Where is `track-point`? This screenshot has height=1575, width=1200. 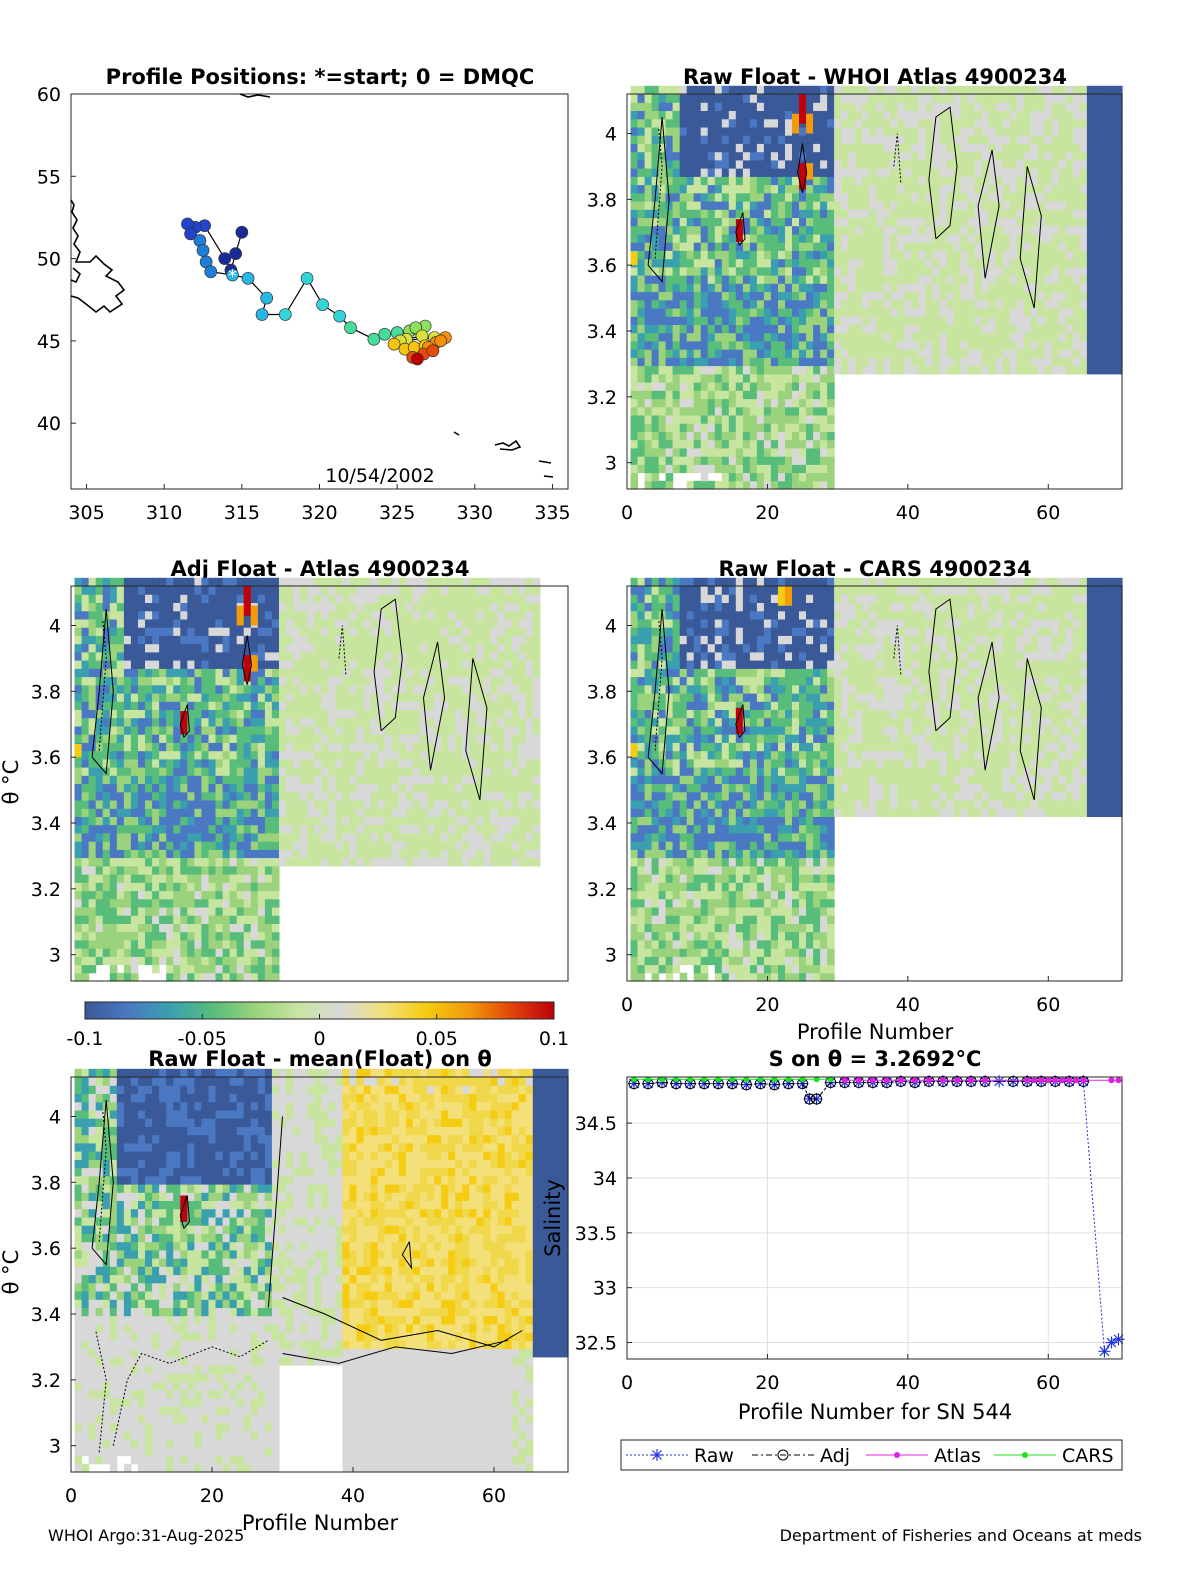
track-point is located at coordinates (203, 250).